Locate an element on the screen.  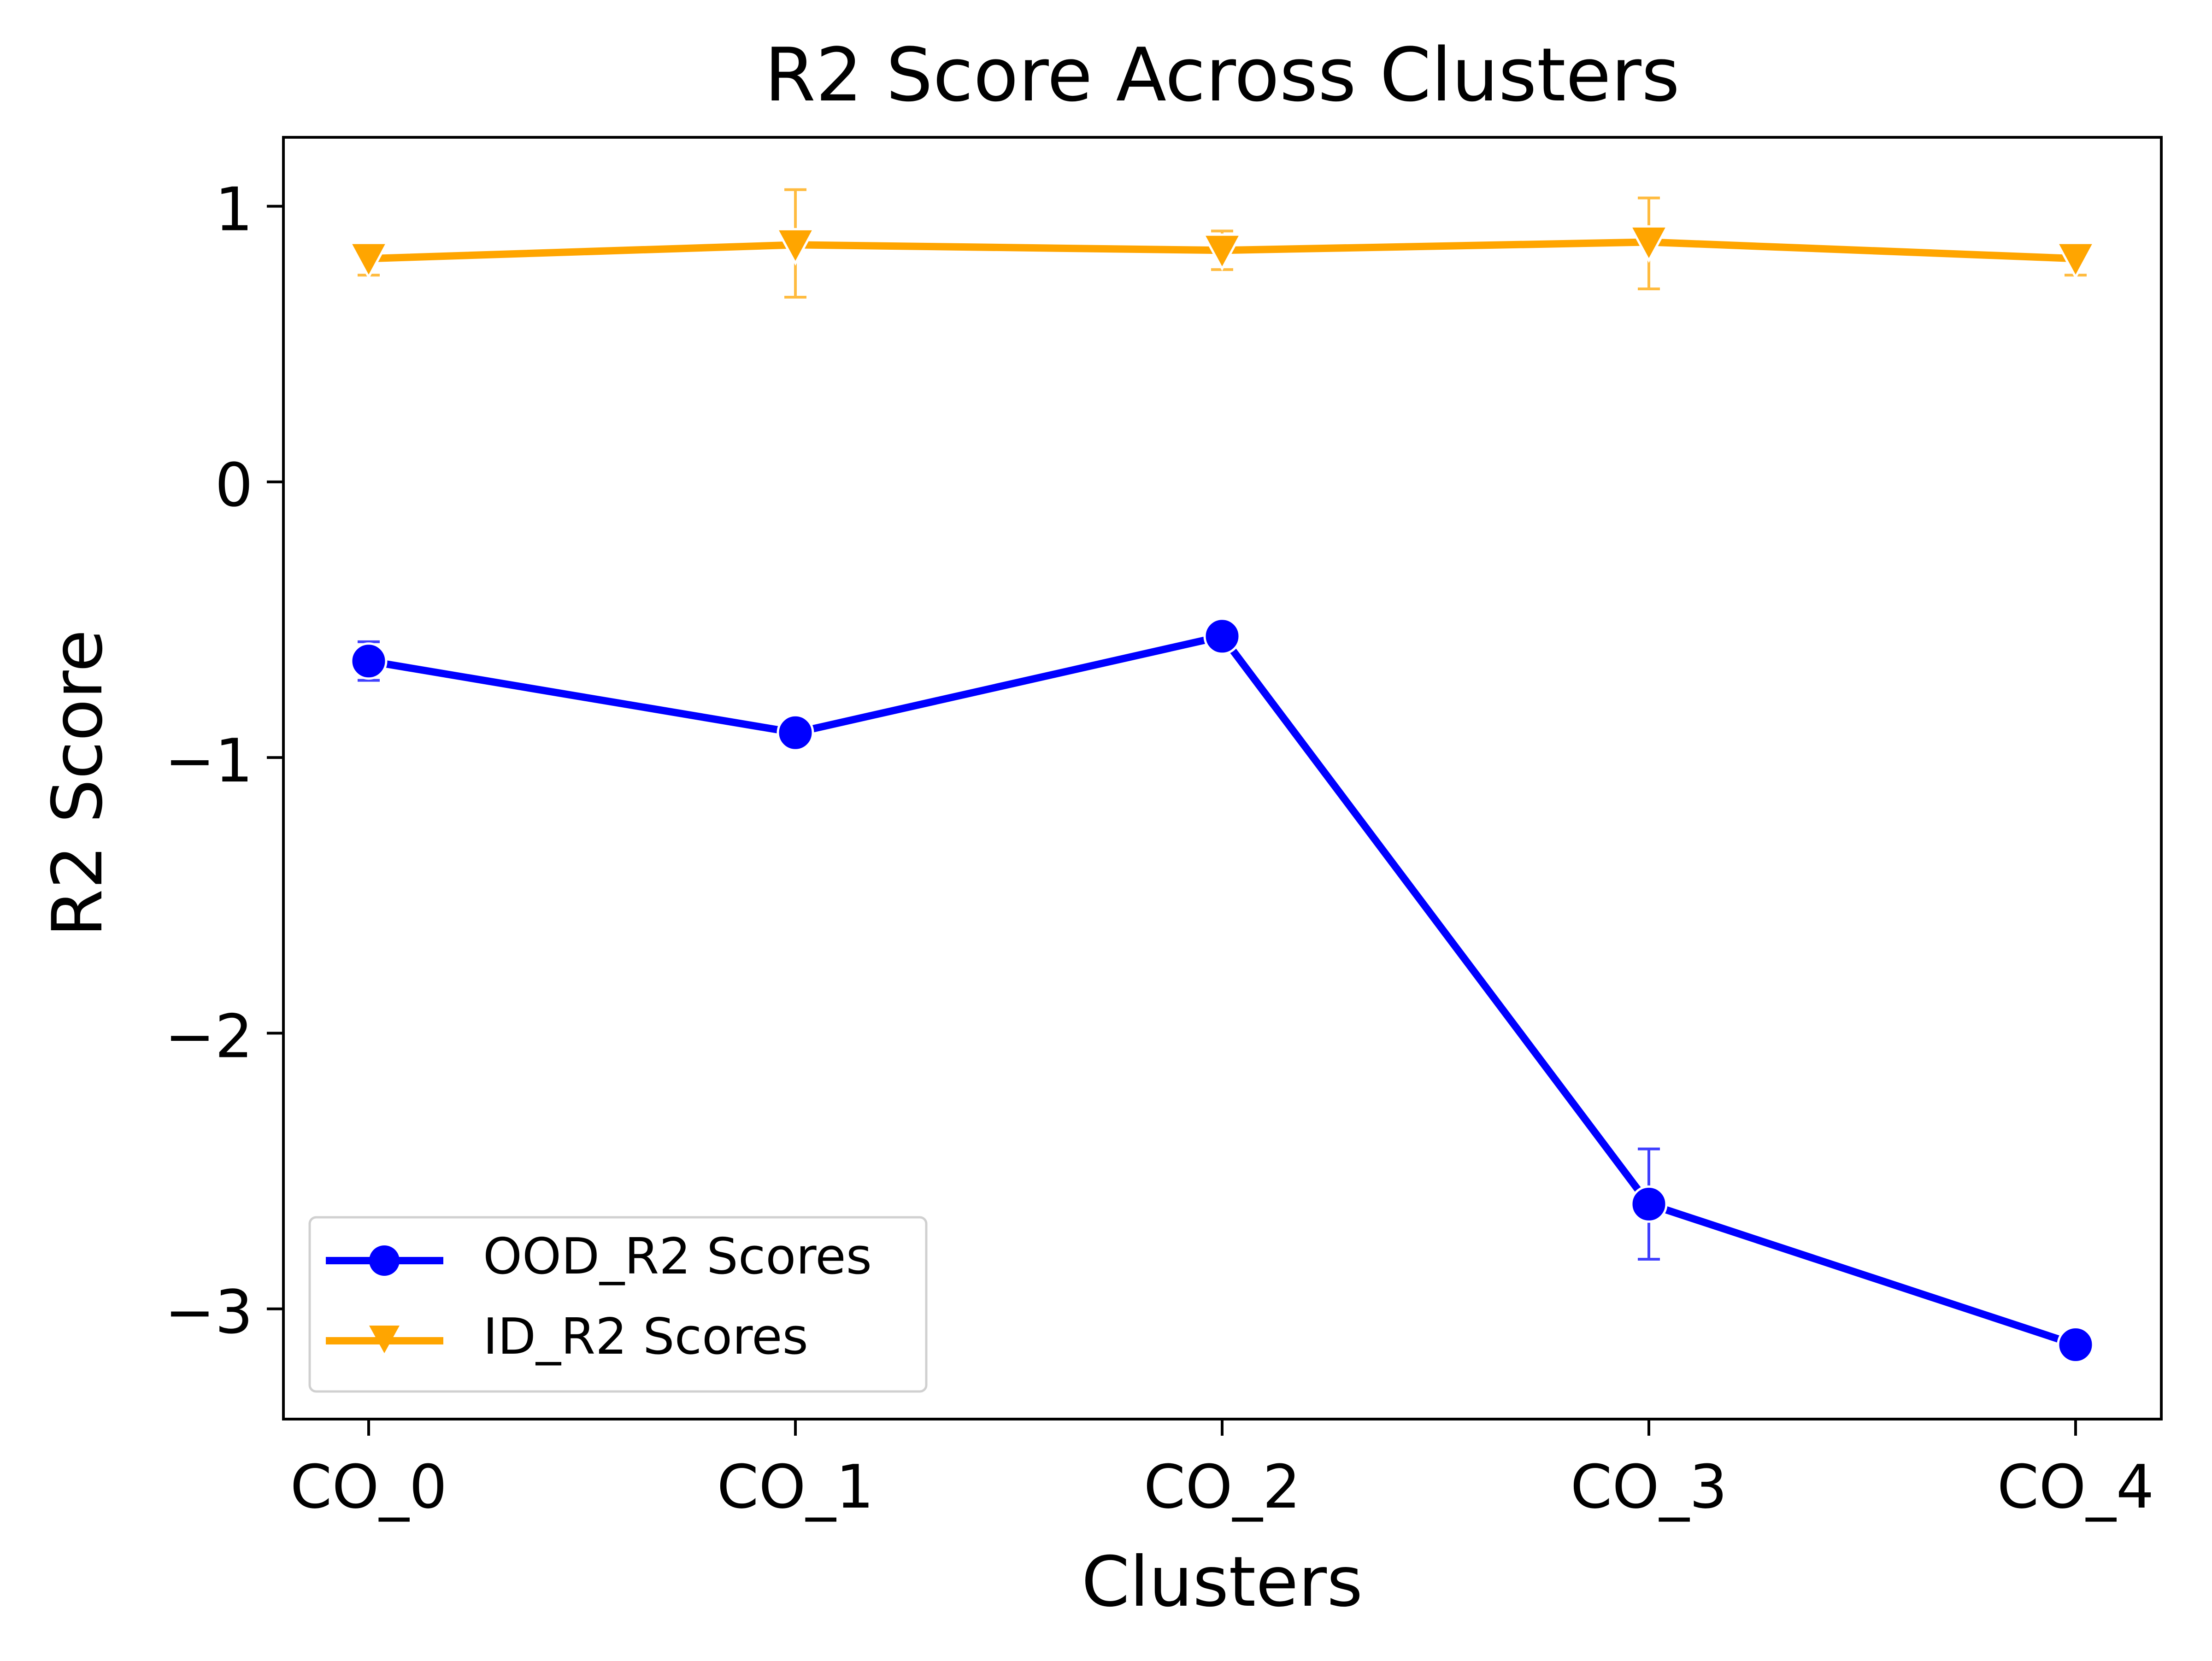
y-tick-label: −1 is located at coordinates (209, 761).